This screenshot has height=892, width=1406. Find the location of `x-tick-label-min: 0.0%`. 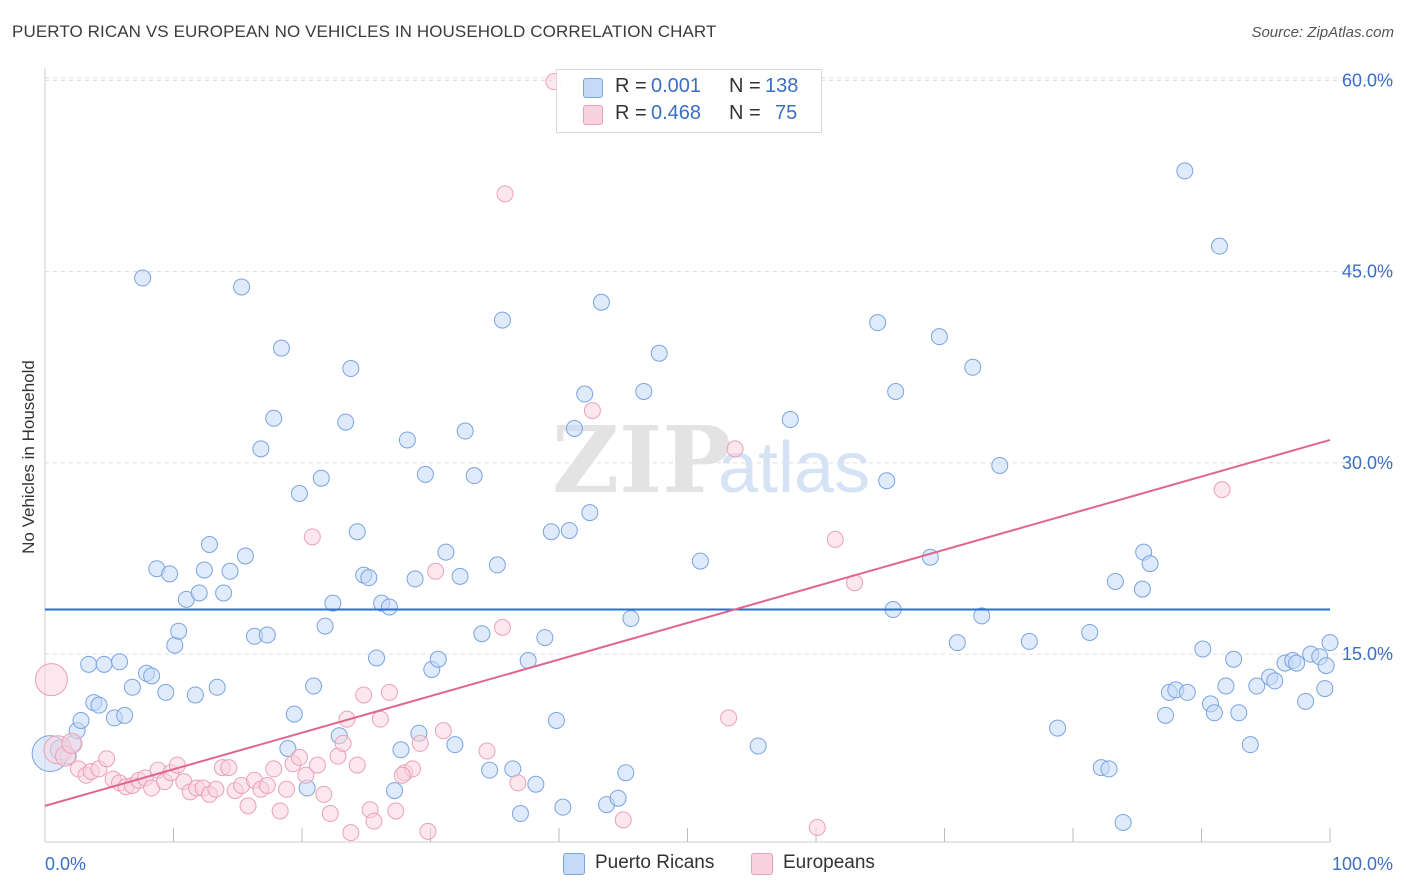

x-tick-label-min: 0.0% is located at coordinates (65, 864).